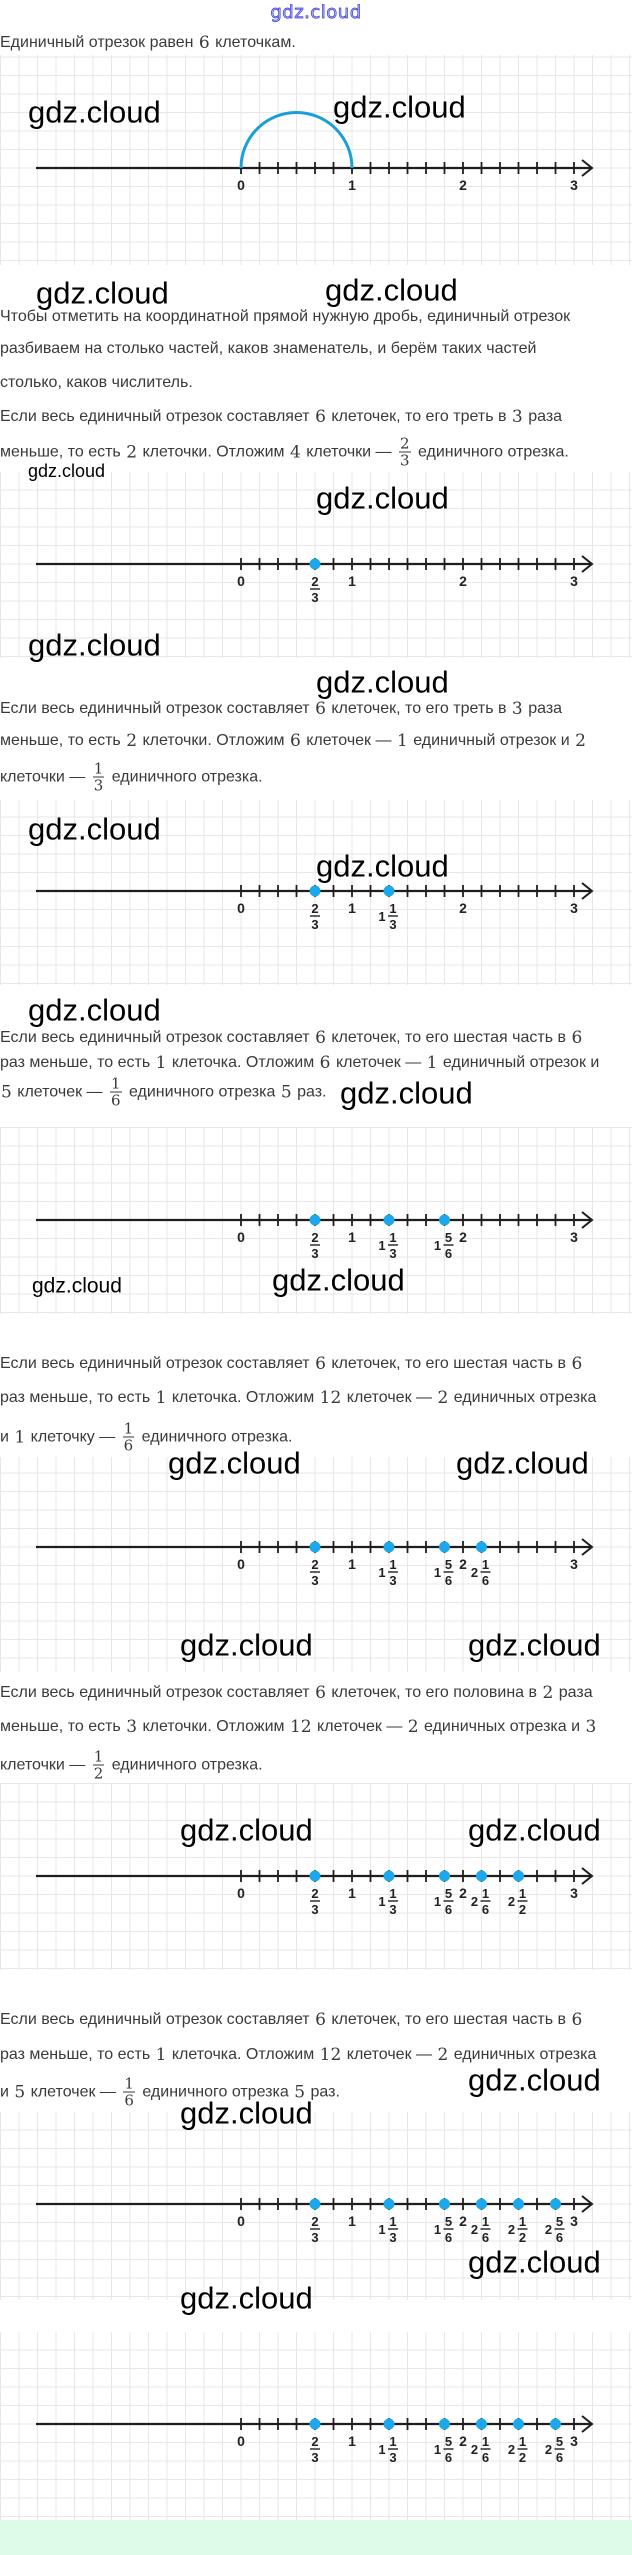 The image size is (632, 2555). What do you see at coordinates (253, 42) in the screenshot?
I see `text-segment: клеточкам.` at bounding box center [253, 42].